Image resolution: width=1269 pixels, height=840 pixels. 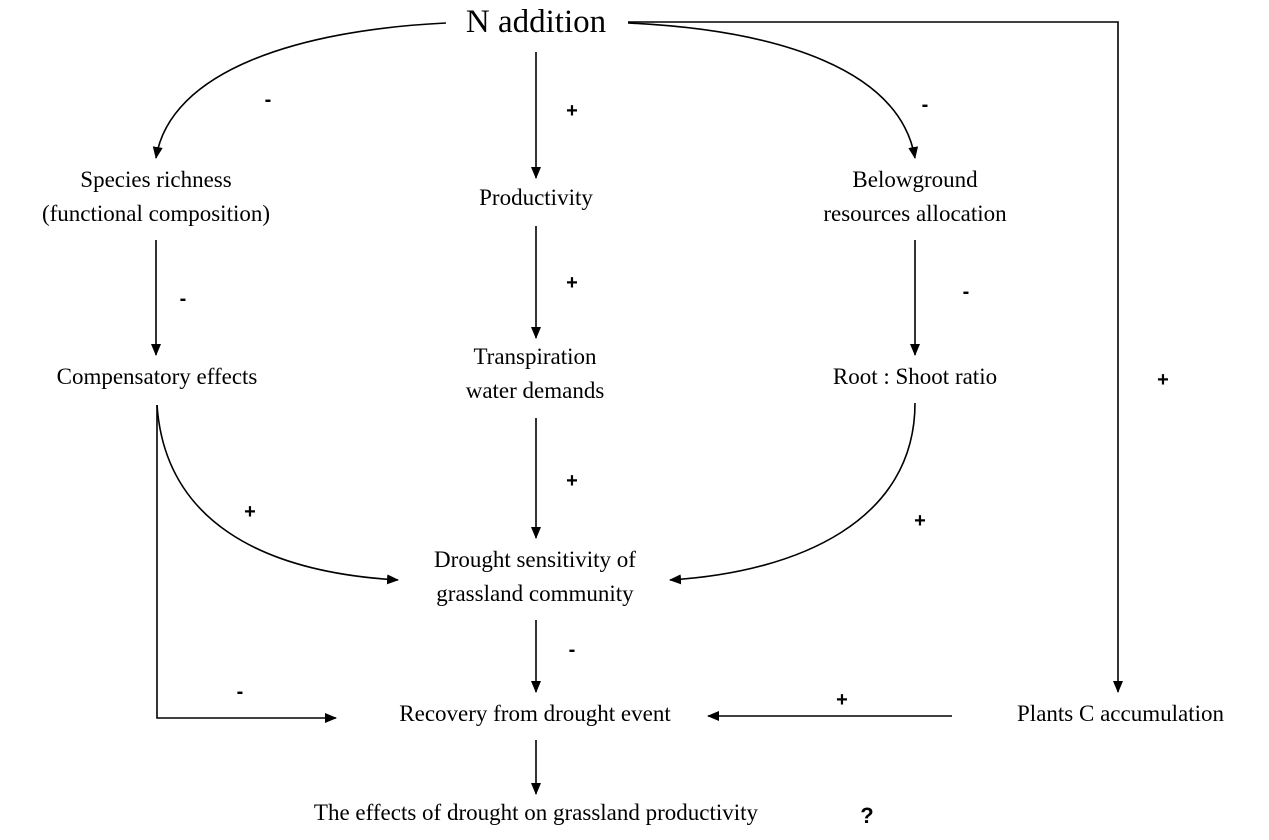 What do you see at coordinates (792, 493) in the screenshot?
I see `edge-root-shoot-to-drought` at bounding box center [792, 493].